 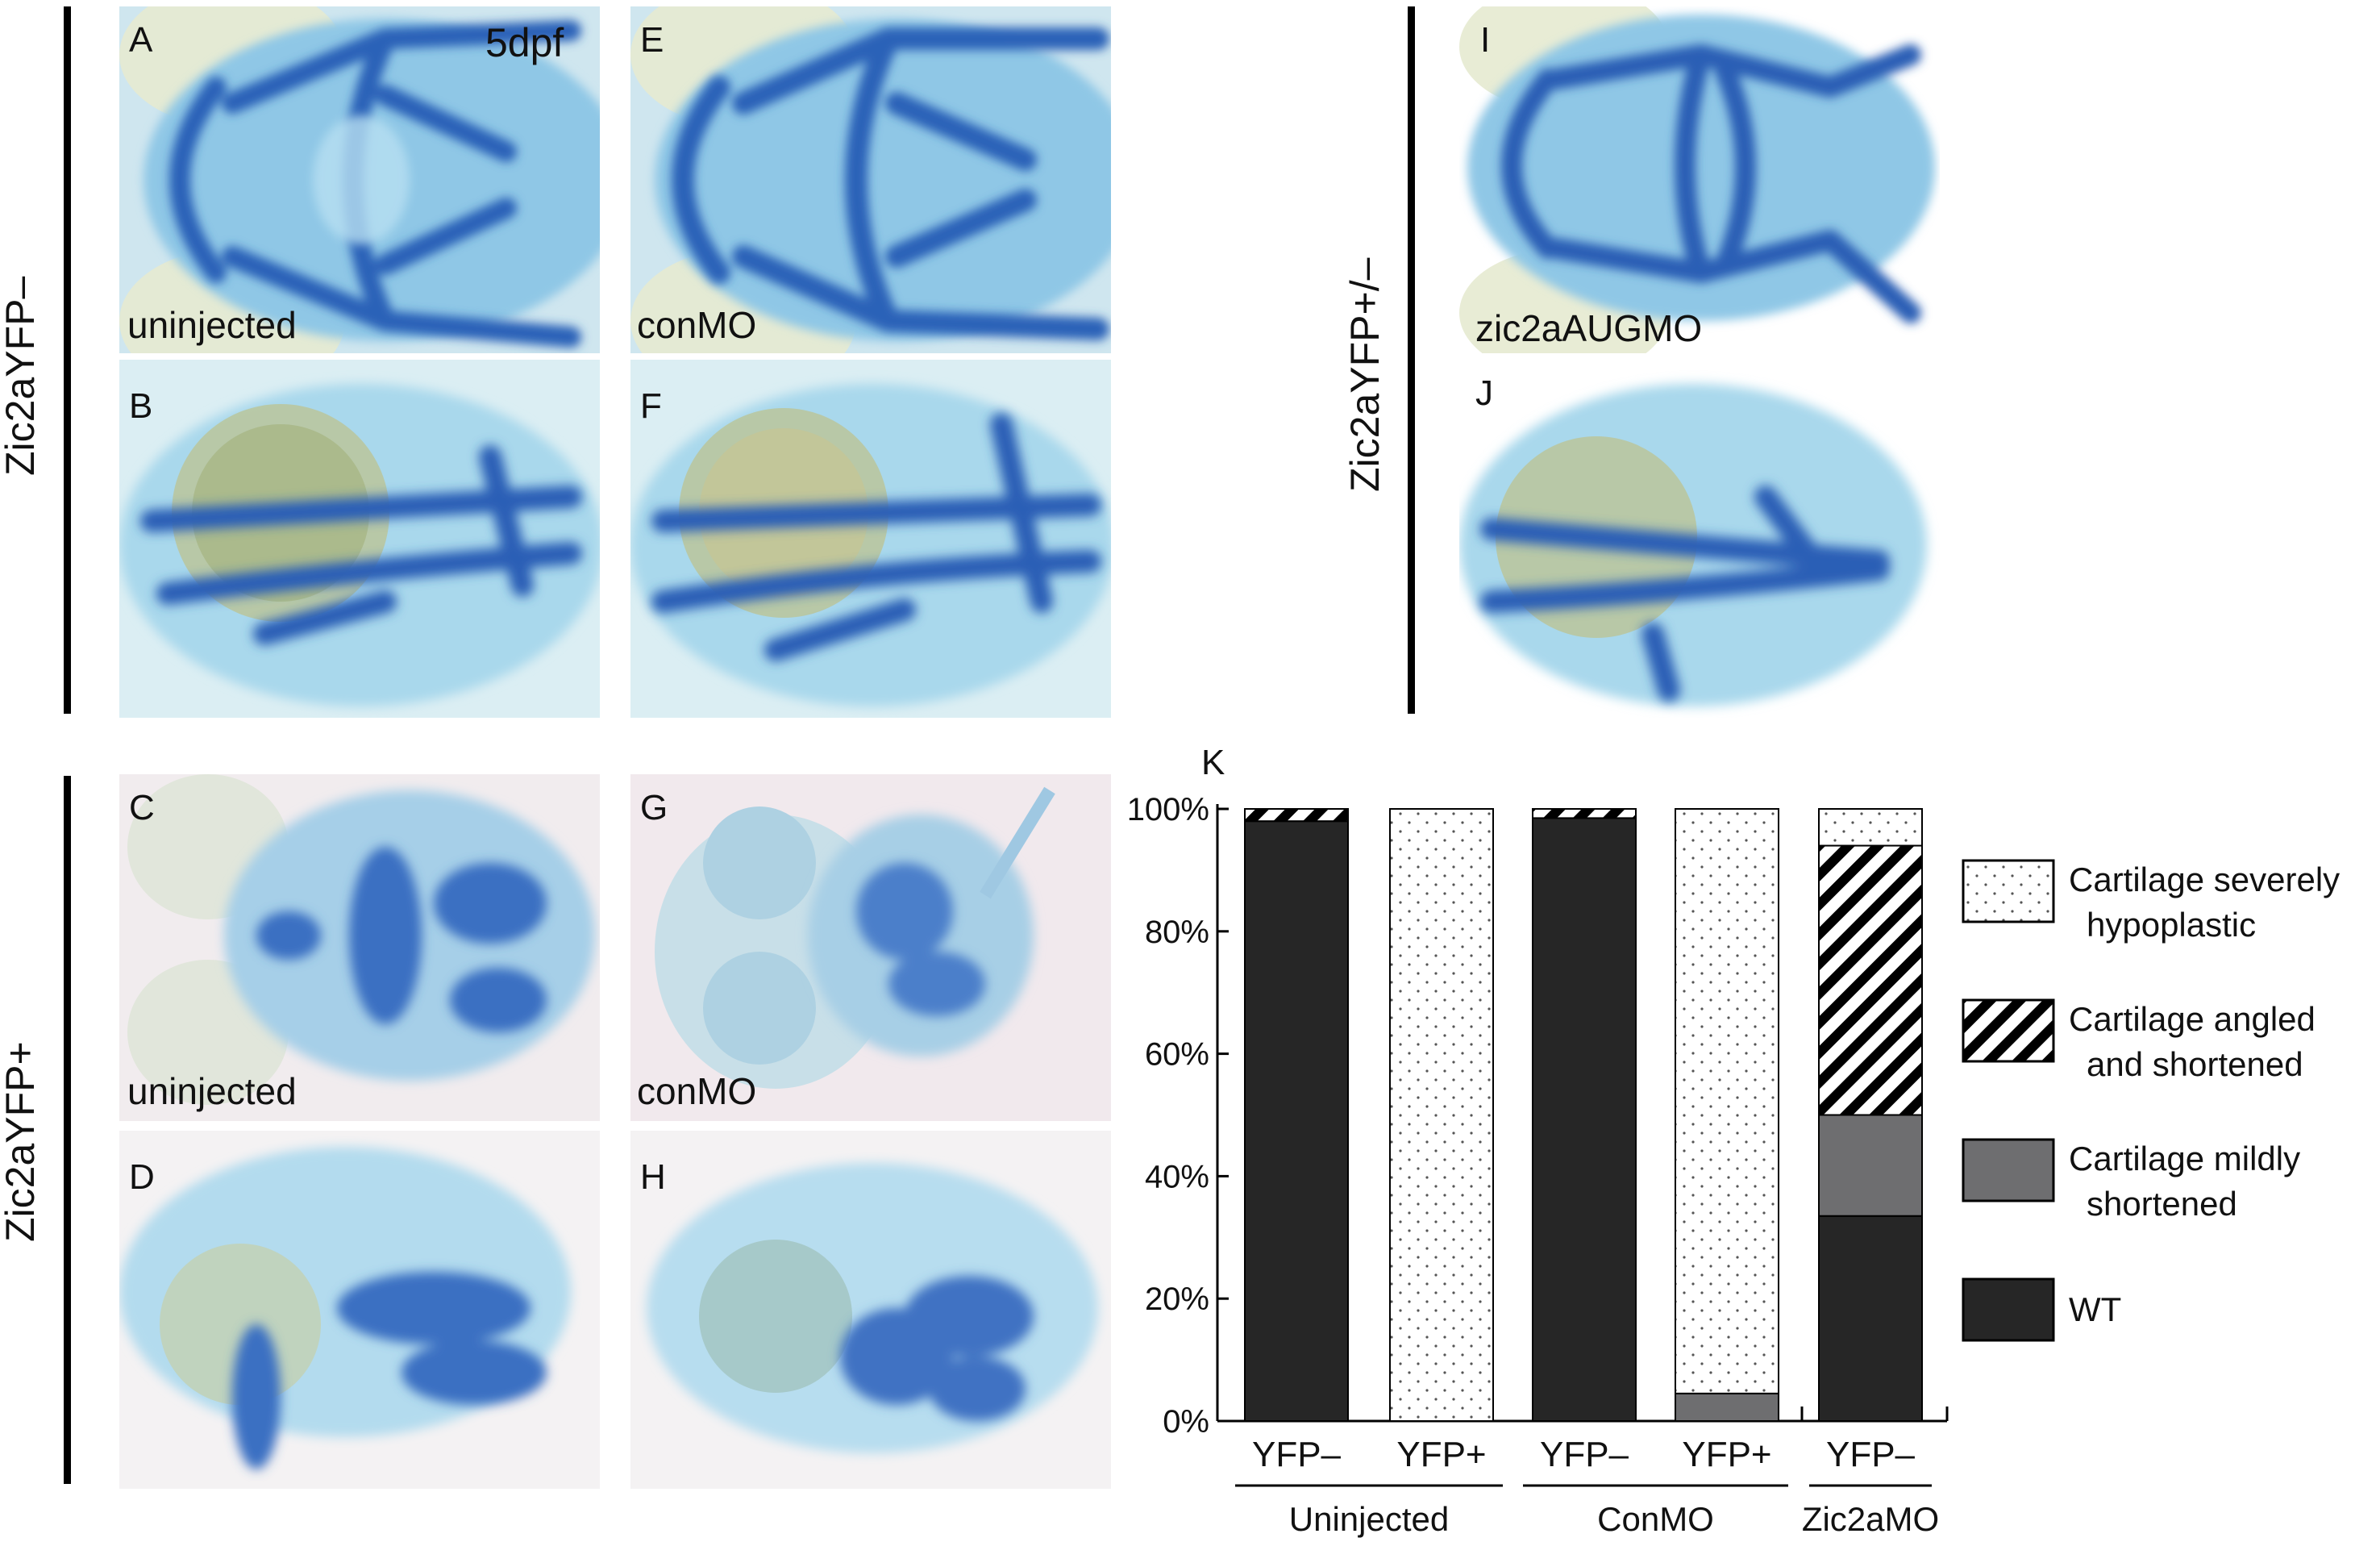 What do you see at coordinates (1168, 809) in the screenshot?
I see `y-tick-label: 100%` at bounding box center [1168, 809].